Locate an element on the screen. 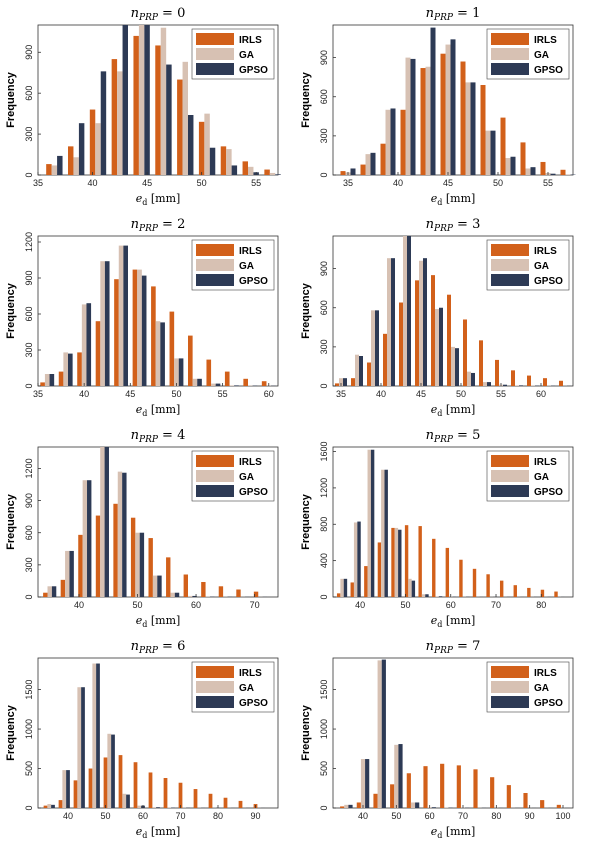 Image resolution: width=597 pixels, height=852 pixels. y-tick-label: 600 is located at coordinates (324, 307).